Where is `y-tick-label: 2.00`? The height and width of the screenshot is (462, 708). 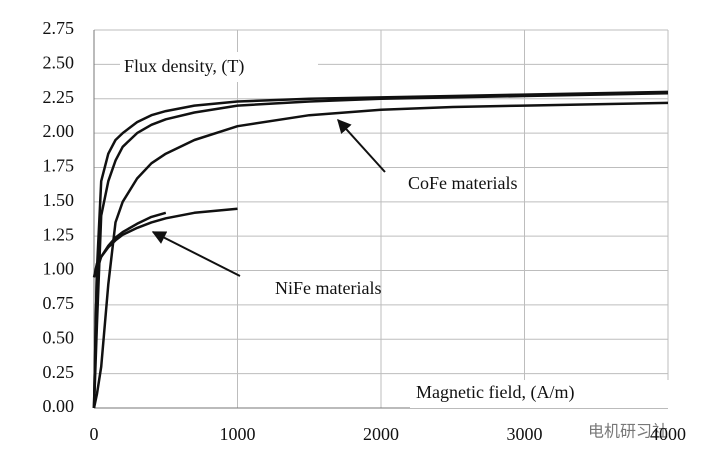 y-tick-label: 2.00 is located at coordinates (59, 131).